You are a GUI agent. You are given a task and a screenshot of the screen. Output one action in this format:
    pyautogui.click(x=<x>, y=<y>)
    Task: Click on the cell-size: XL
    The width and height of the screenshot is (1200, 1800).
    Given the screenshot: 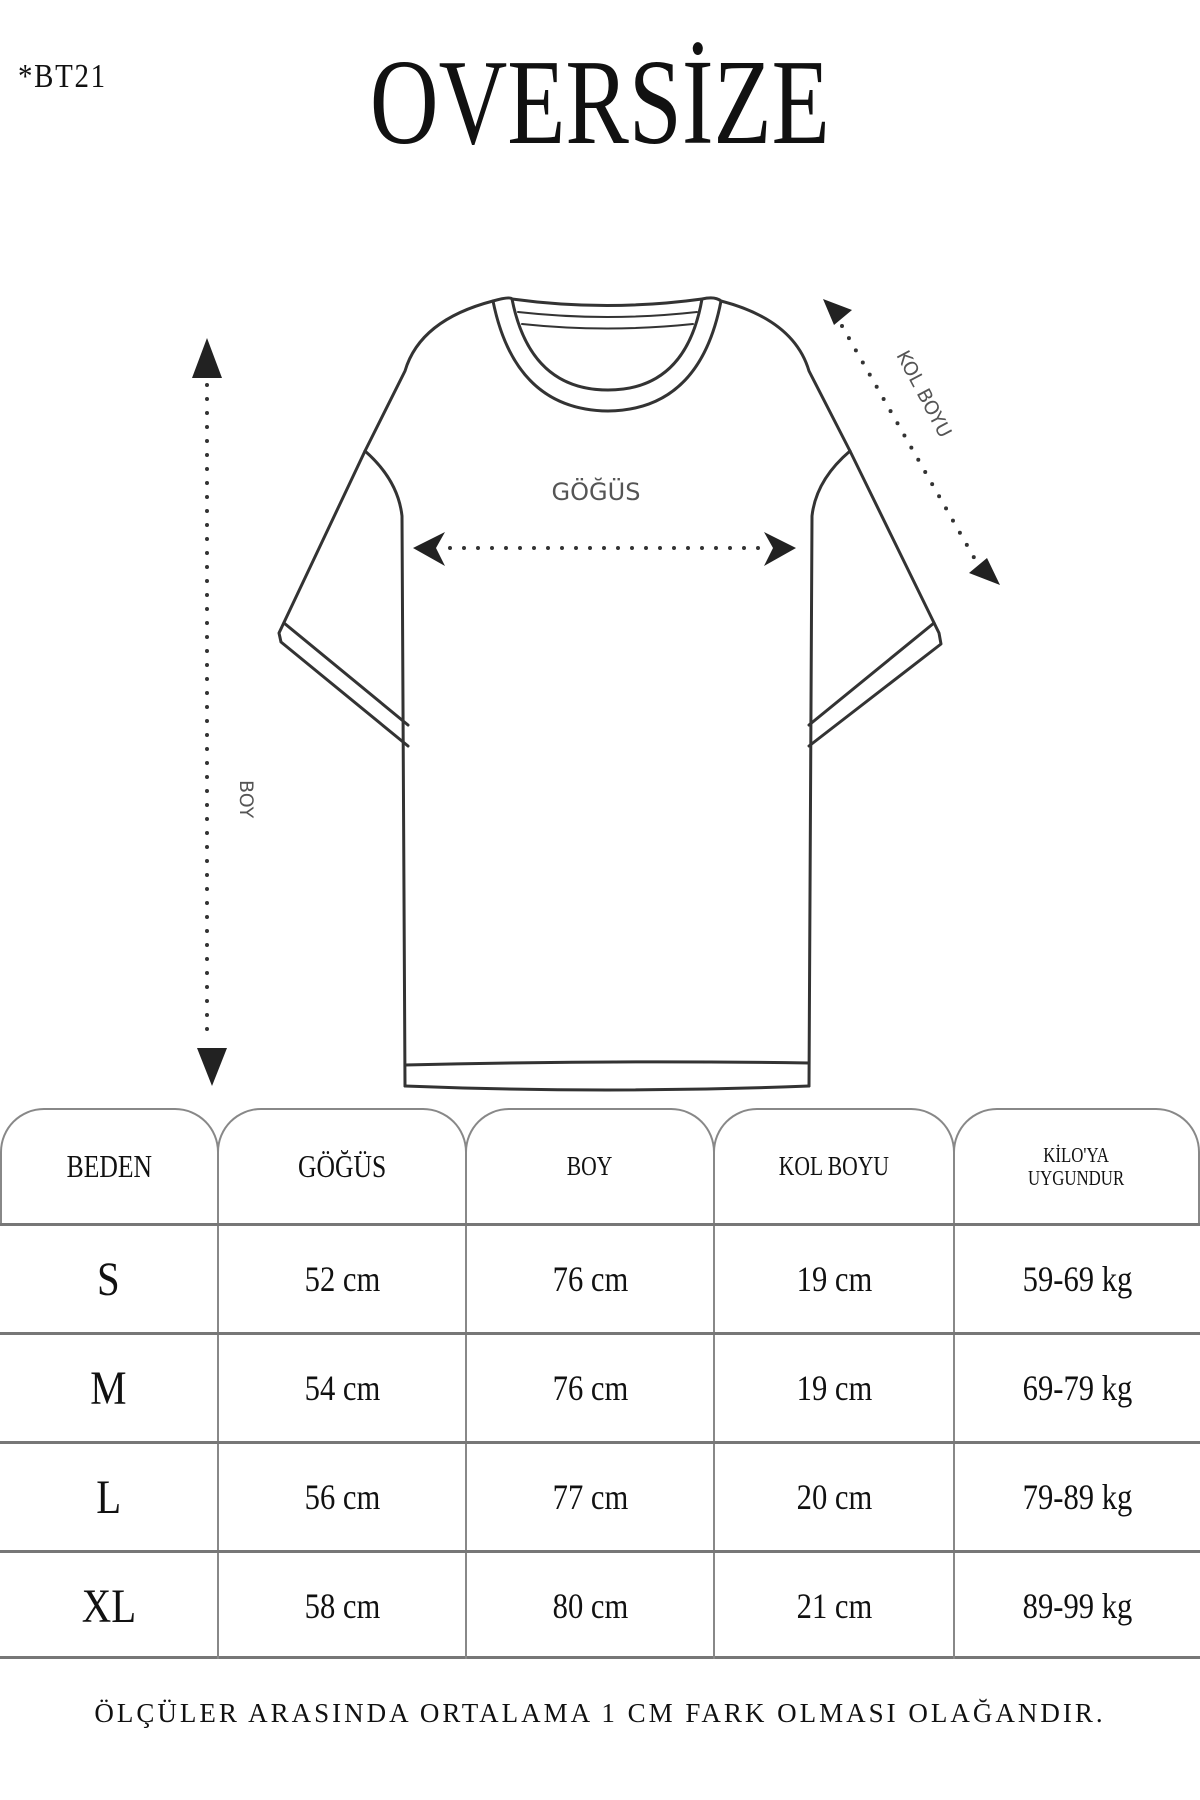 What is the action you would take?
    pyautogui.click(x=108, y=1606)
    